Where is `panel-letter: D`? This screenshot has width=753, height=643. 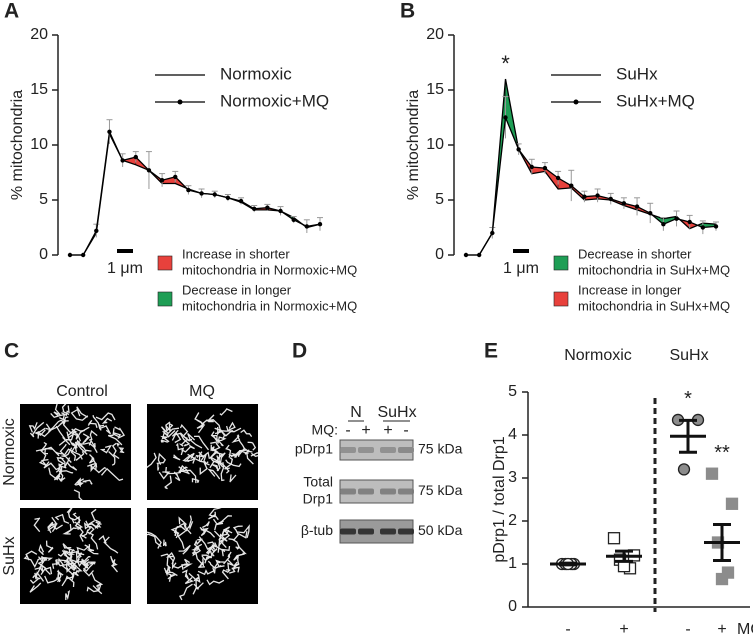
panel-letter: D is located at coordinates (299, 351).